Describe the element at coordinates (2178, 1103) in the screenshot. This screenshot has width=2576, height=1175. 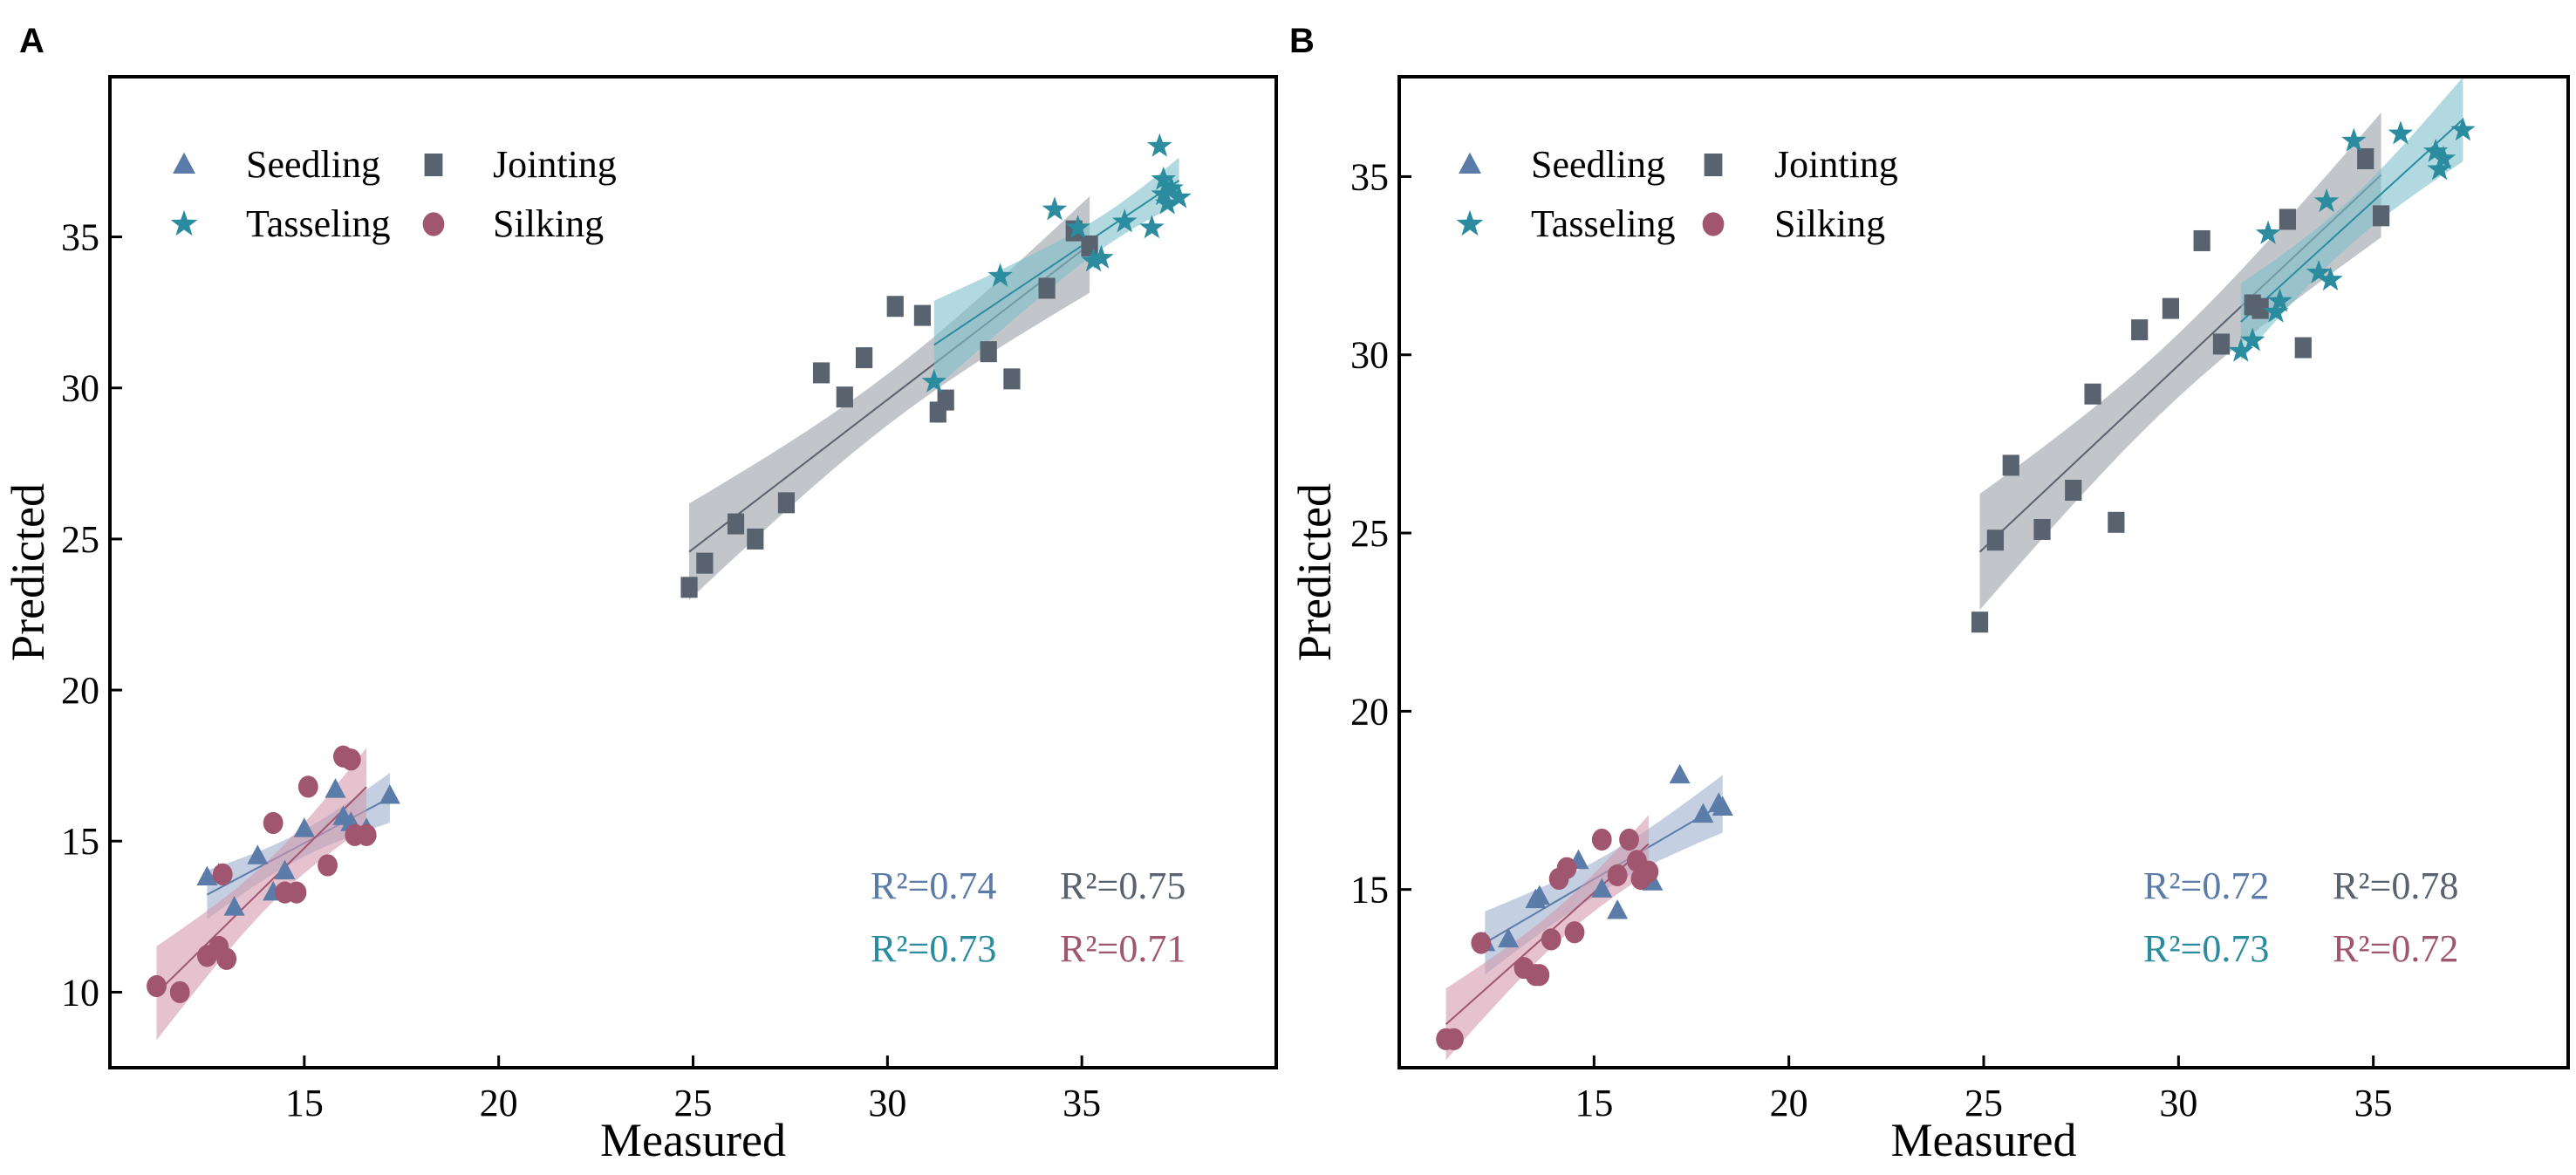
I see `x-tick-label: 30` at that location.